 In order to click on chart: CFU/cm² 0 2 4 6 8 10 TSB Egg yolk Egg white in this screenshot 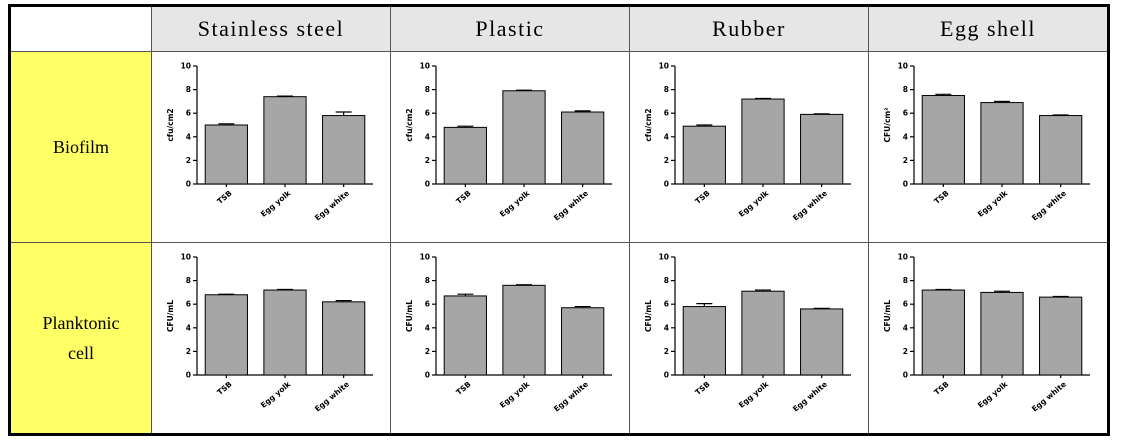, I will do `click(986, 142)`.